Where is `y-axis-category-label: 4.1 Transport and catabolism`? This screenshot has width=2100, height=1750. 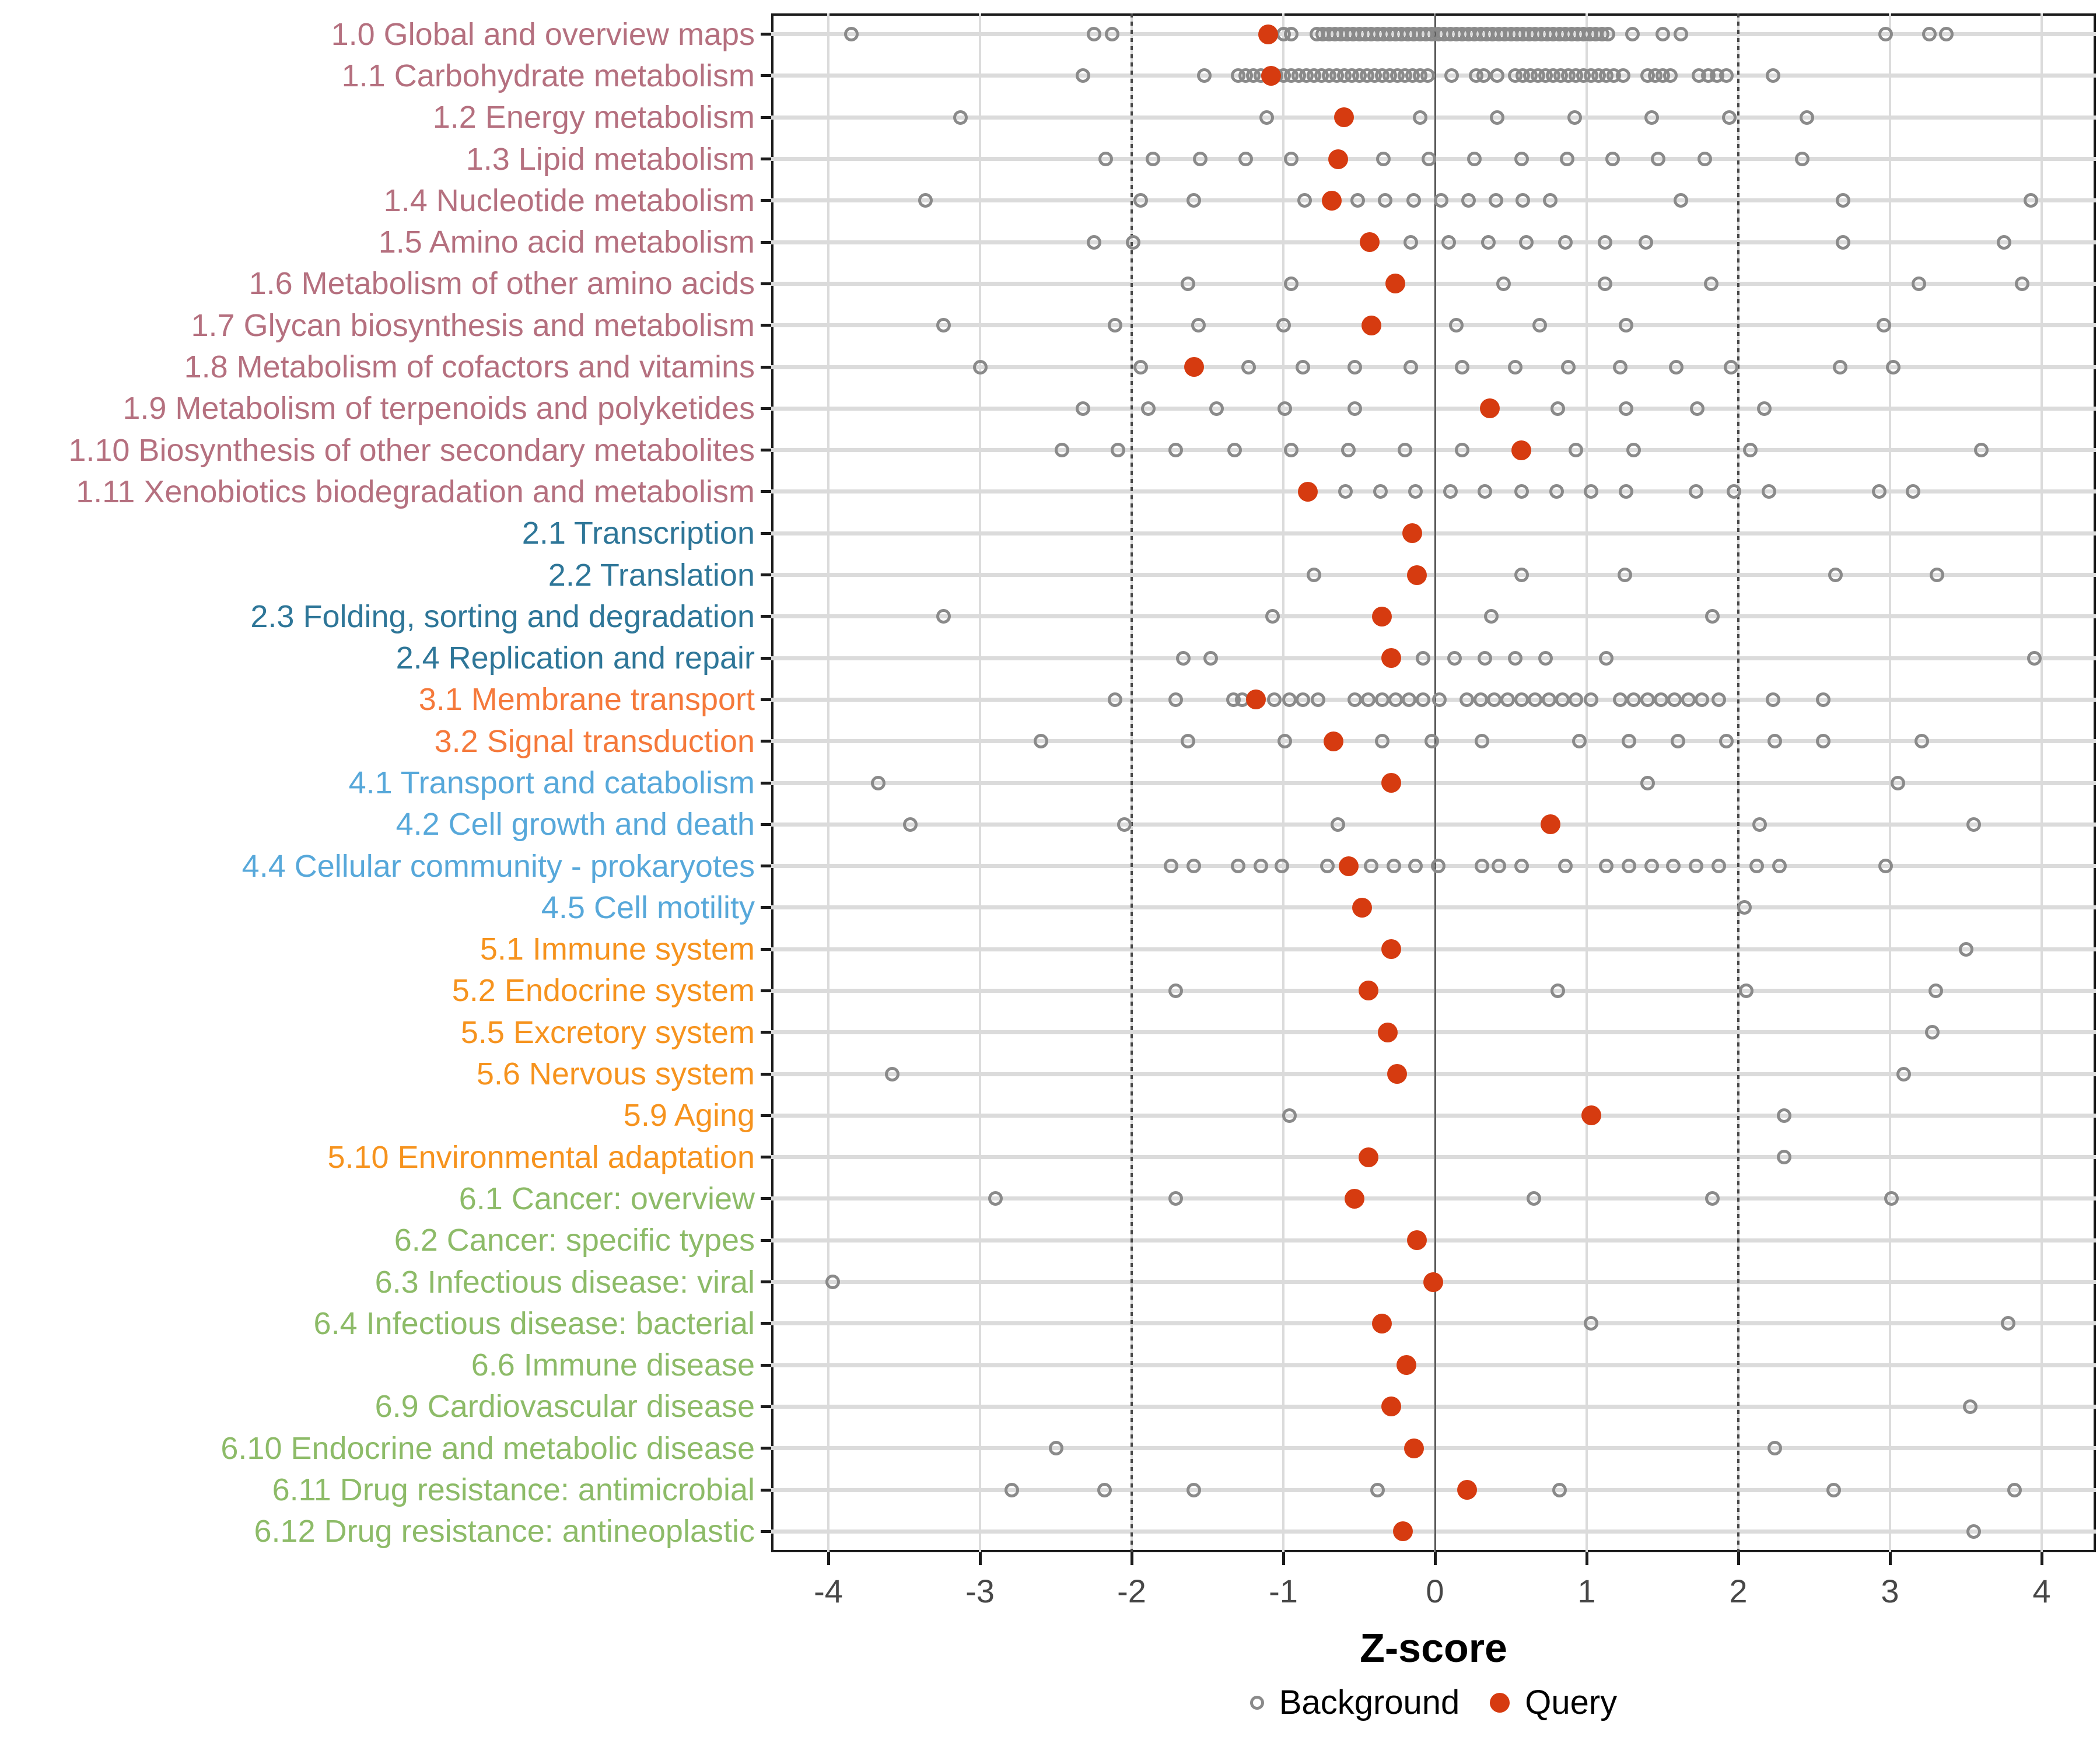
y-axis-category-label: 4.1 Transport and catabolism is located at coordinates (551, 782).